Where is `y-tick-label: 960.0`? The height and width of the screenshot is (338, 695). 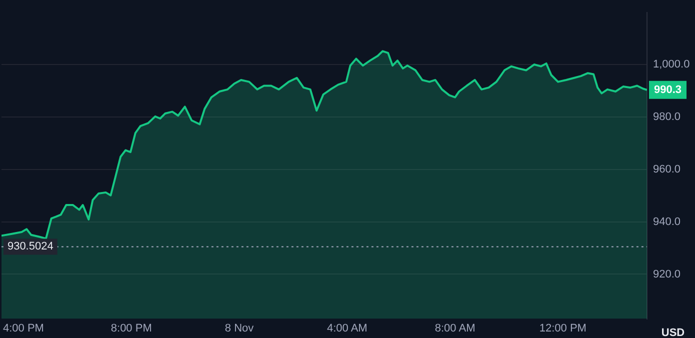
y-tick-label: 960.0 is located at coordinates (667, 169).